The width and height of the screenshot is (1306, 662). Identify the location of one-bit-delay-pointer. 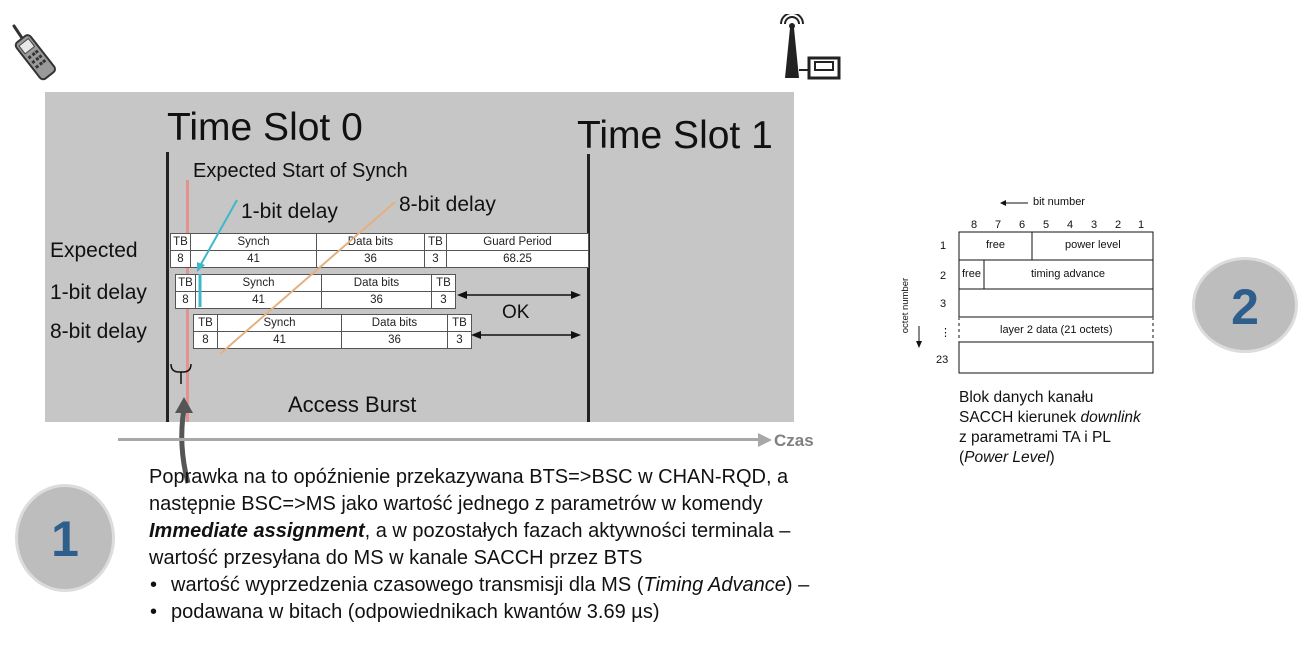
(218, 233).